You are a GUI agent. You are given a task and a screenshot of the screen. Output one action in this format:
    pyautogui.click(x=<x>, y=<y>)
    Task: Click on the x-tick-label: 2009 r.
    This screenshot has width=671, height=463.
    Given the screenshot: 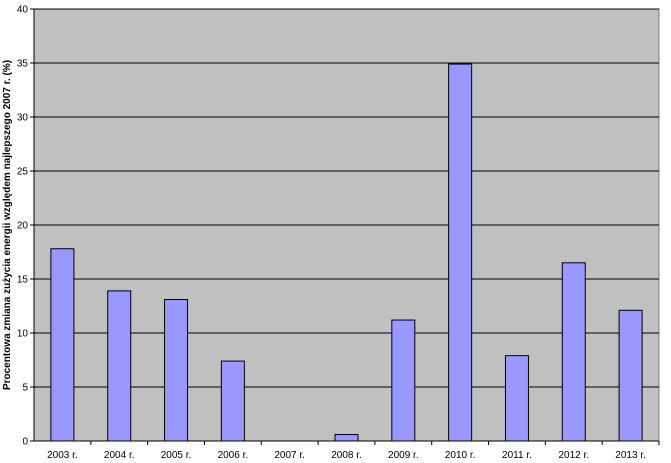 What is the action you would take?
    pyautogui.click(x=403, y=455)
    